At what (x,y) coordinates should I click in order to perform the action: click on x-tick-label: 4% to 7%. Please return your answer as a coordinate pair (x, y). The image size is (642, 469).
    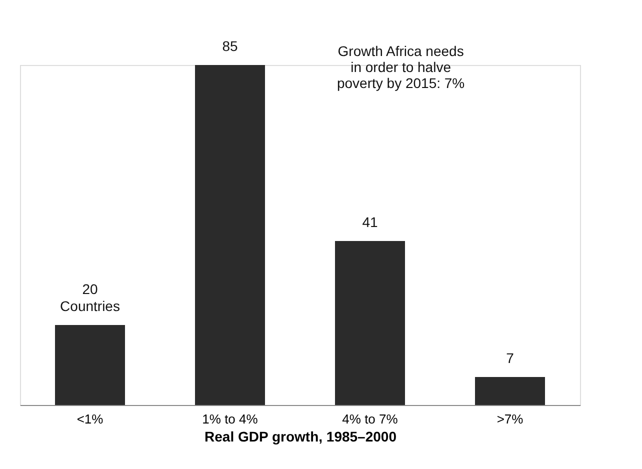
    Looking at the image, I should click on (370, 419).